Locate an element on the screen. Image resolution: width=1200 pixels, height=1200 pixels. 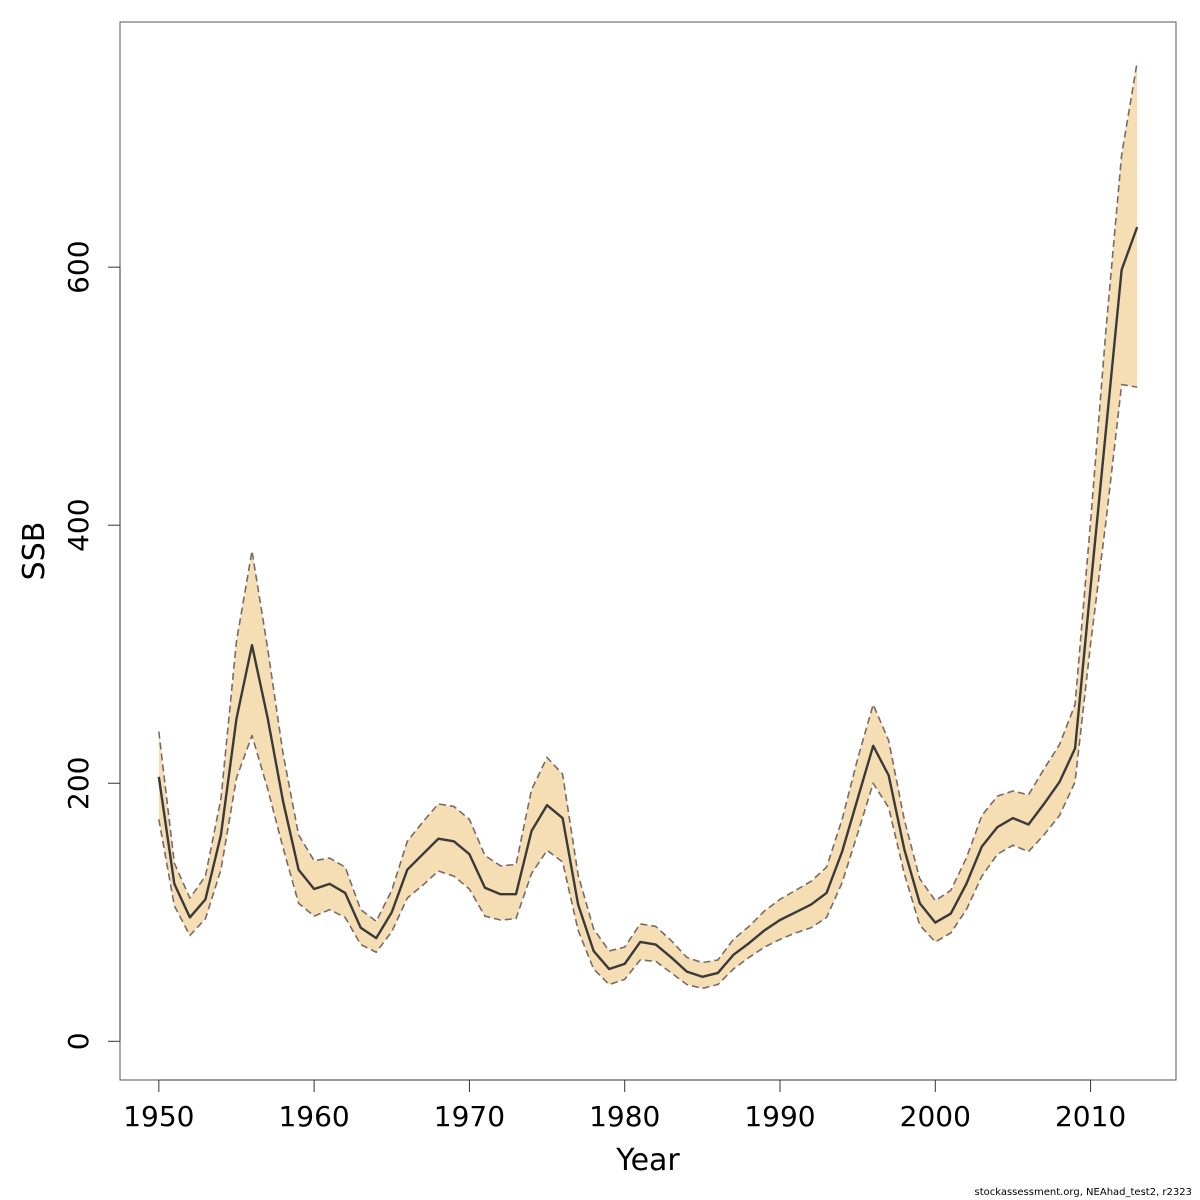
x-tick-label: 1980 is located at coordinates (624, 1116).